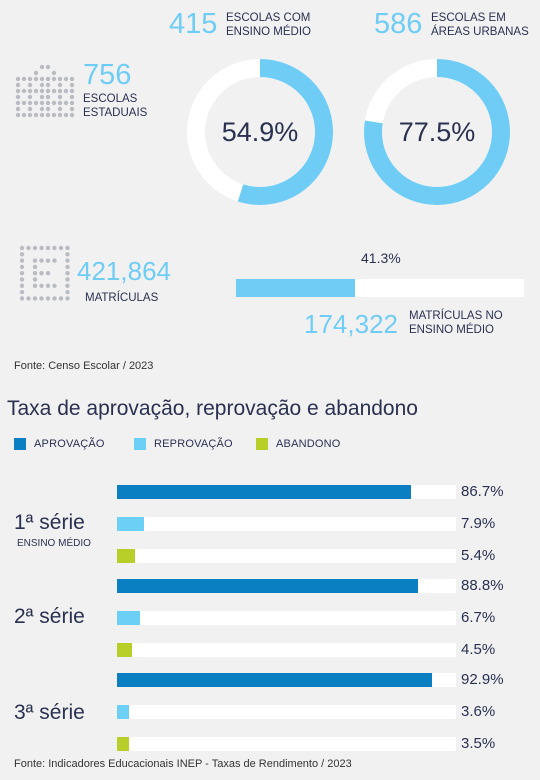 This screenshot has width=540, height=780. I want to click on bar-value-label: 92.9%, so click(482, 679).